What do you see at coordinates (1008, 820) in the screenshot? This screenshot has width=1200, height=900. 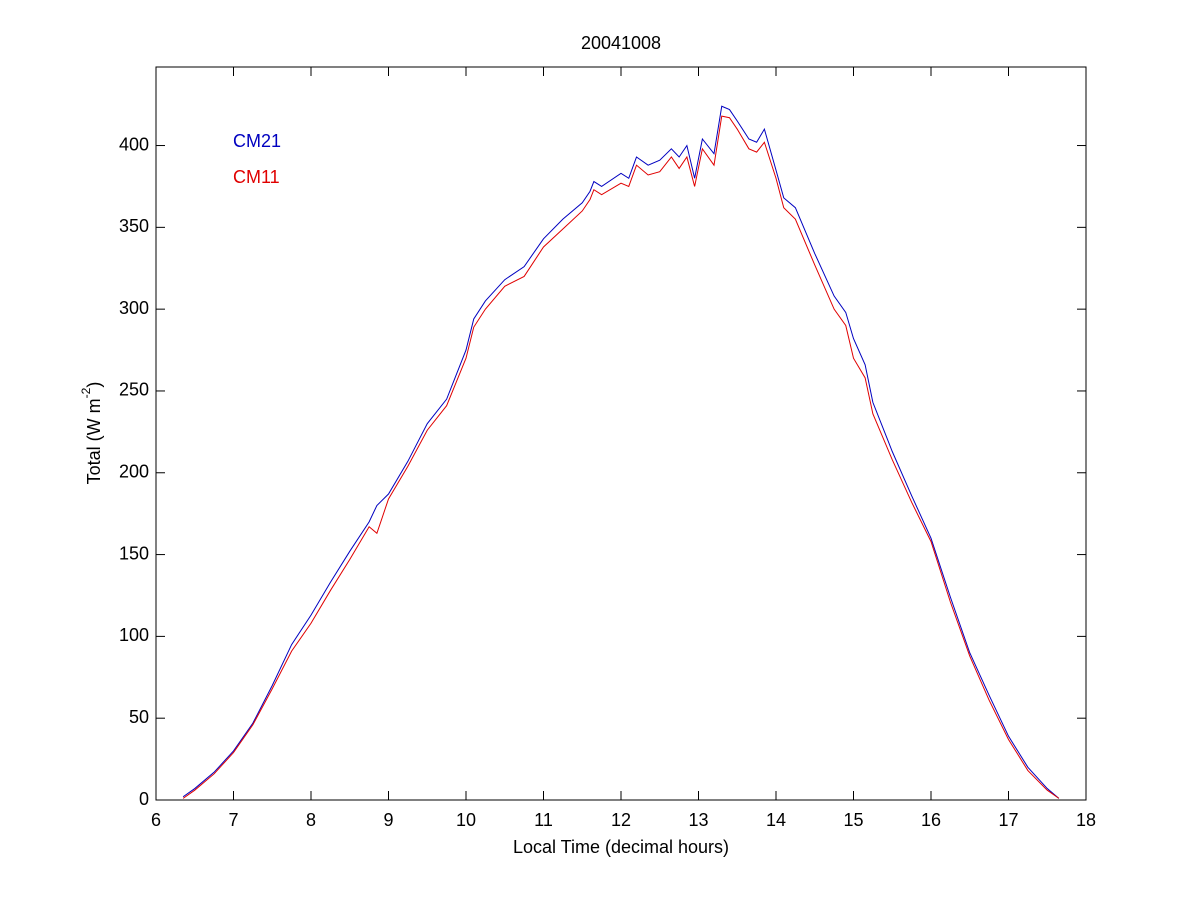 I see `x-tick-label: 17` at bounding box center [1008, 820].